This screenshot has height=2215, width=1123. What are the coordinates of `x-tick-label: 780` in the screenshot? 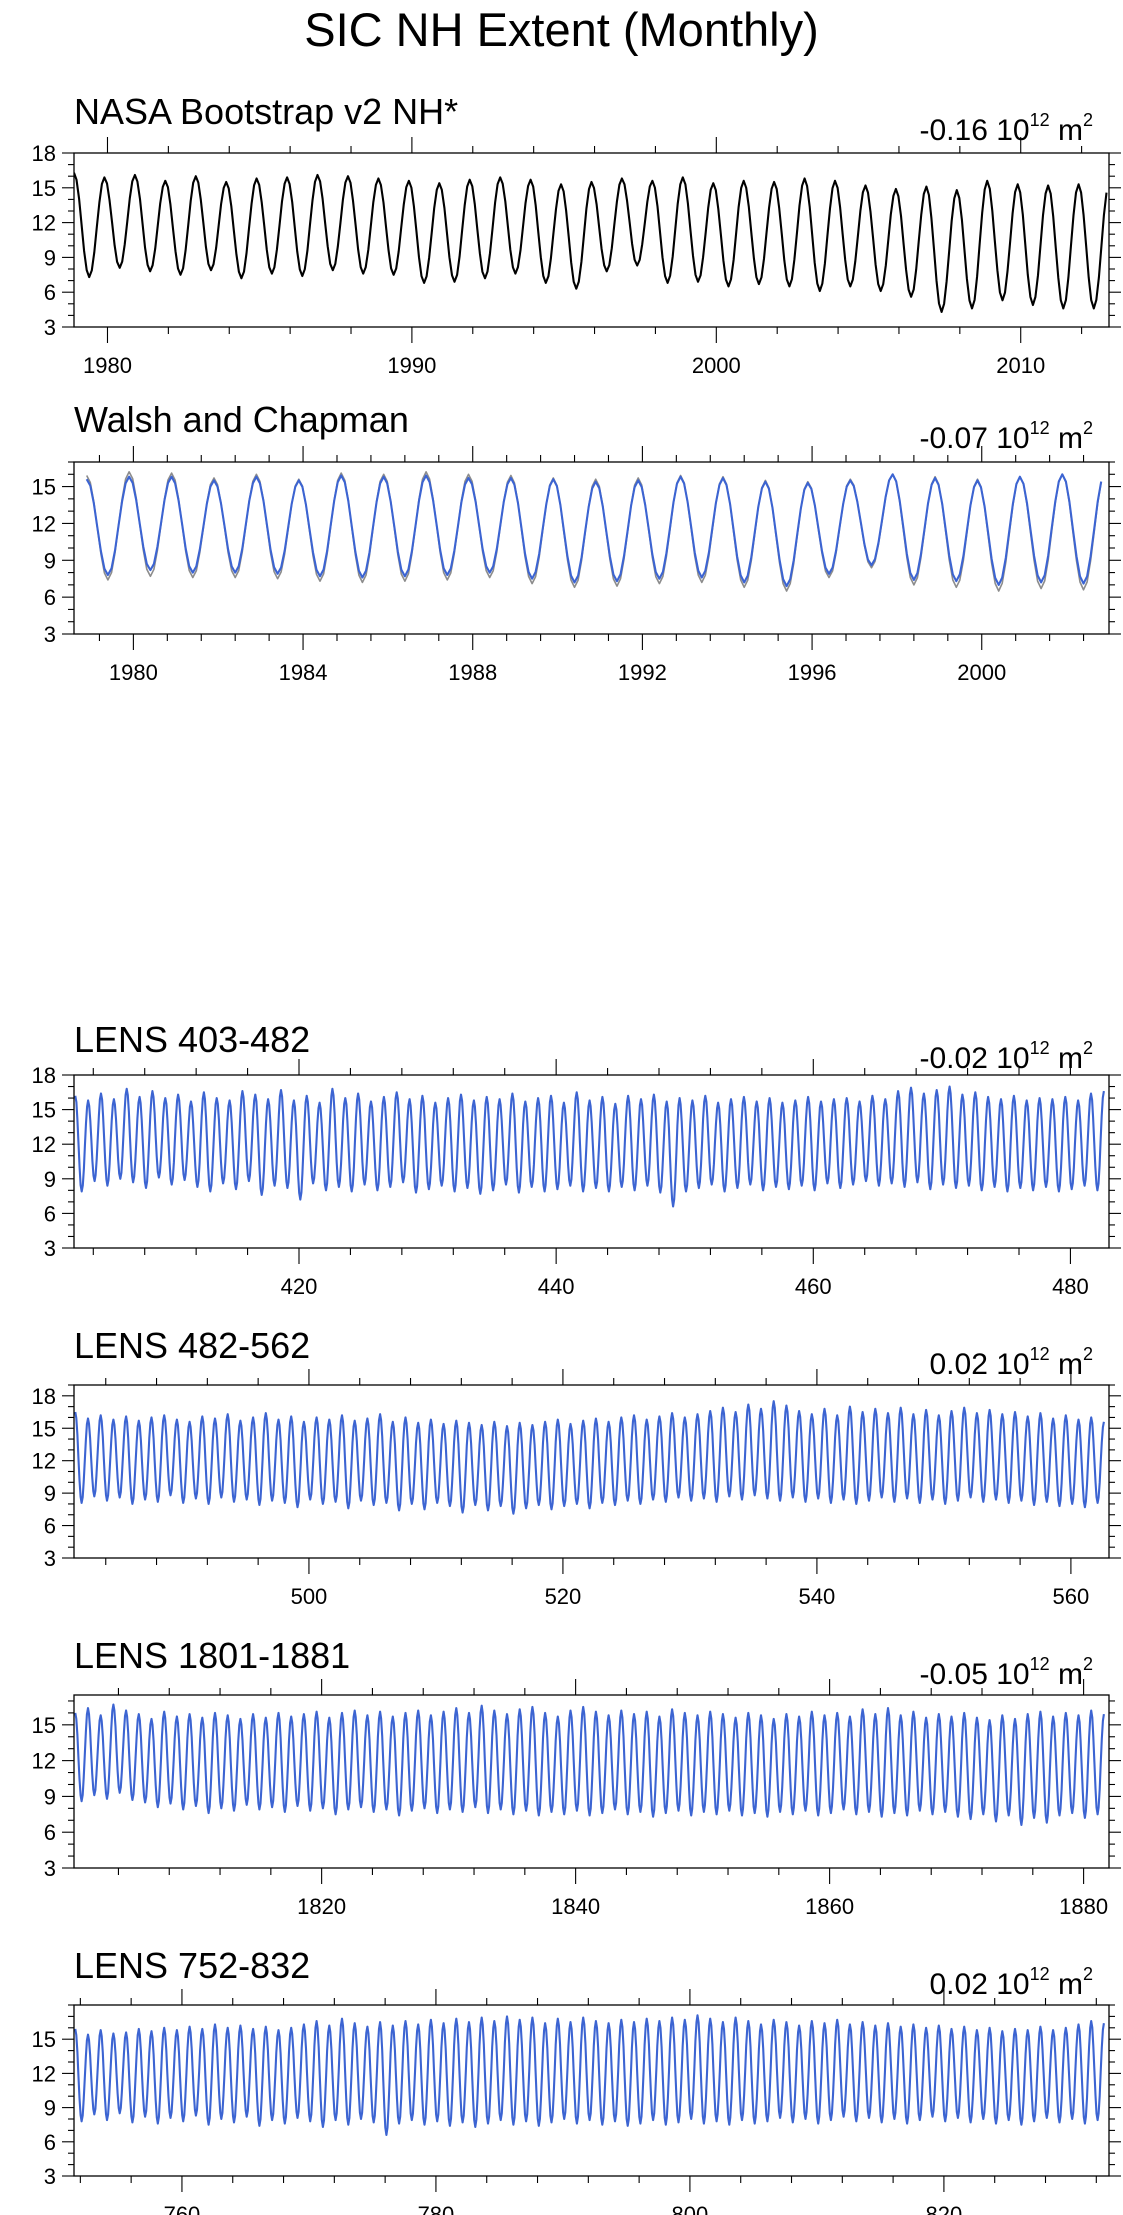 It's located at (436, 2208).